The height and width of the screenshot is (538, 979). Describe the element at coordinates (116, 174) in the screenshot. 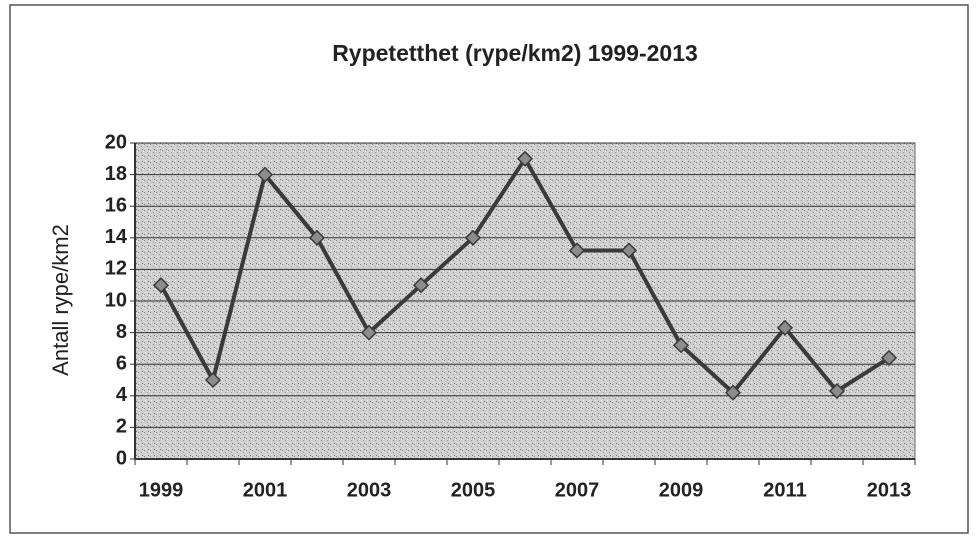

I see `y-tick-label: 18` at that location.